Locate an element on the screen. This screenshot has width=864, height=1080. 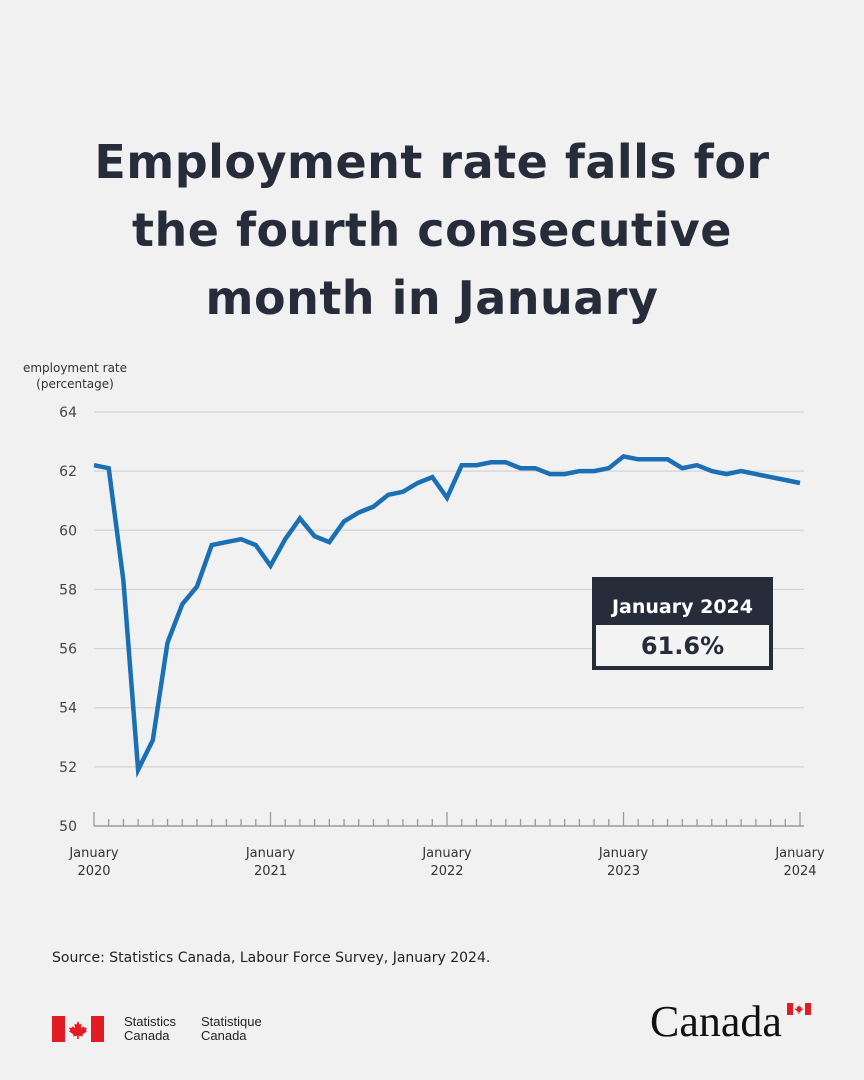
wordmark-flag-icon is located at coordinates (799, 1009).